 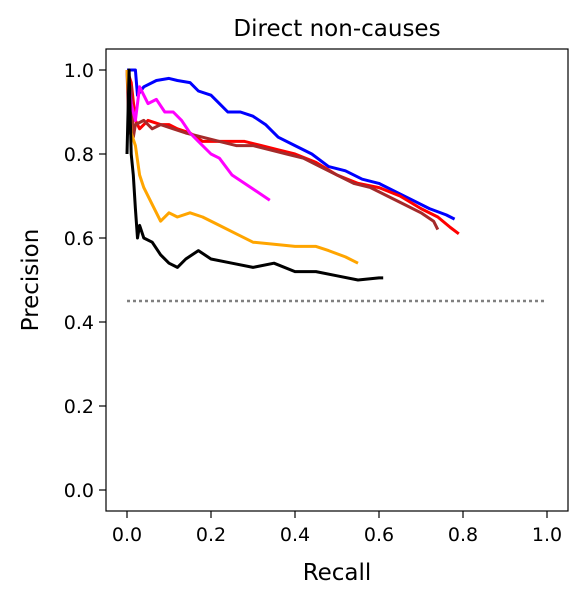 What do you see at coordinates (79, 71) in the screenshot?
I see `y-tick-label: 1.0` at bounding box center [79, 71].